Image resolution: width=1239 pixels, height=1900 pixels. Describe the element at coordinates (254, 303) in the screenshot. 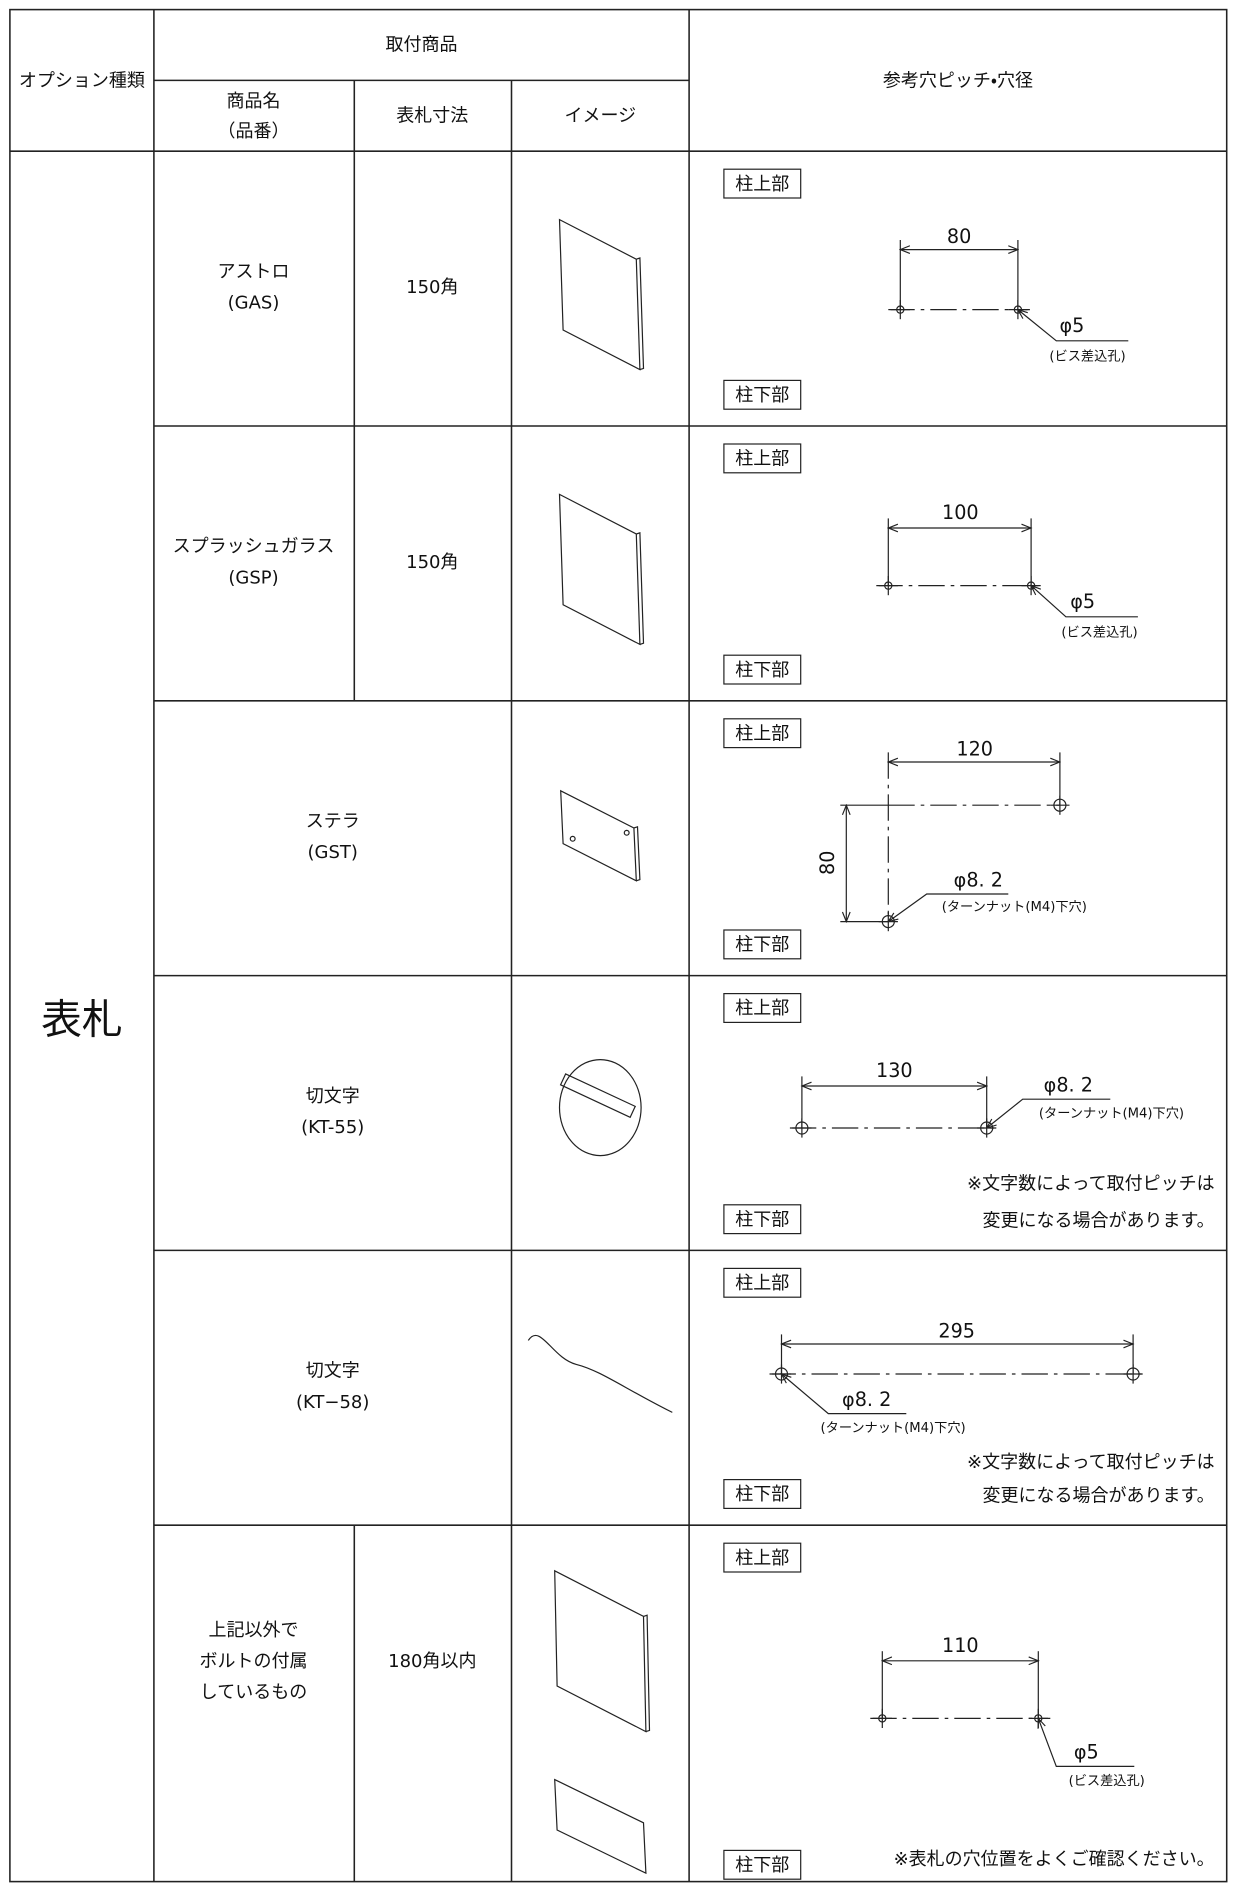

I see `product-name: (GAS)` at that location.